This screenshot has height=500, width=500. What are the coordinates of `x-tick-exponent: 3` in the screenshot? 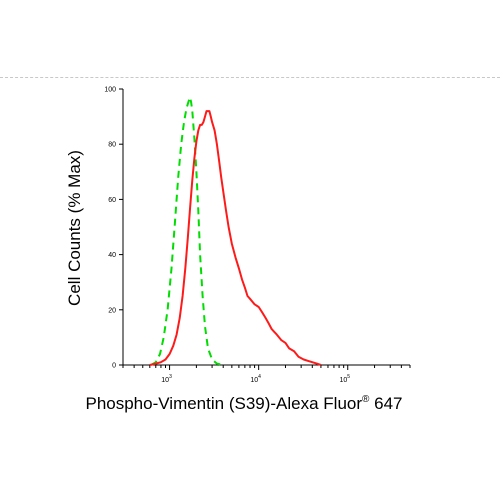 It's located at (170, 377).